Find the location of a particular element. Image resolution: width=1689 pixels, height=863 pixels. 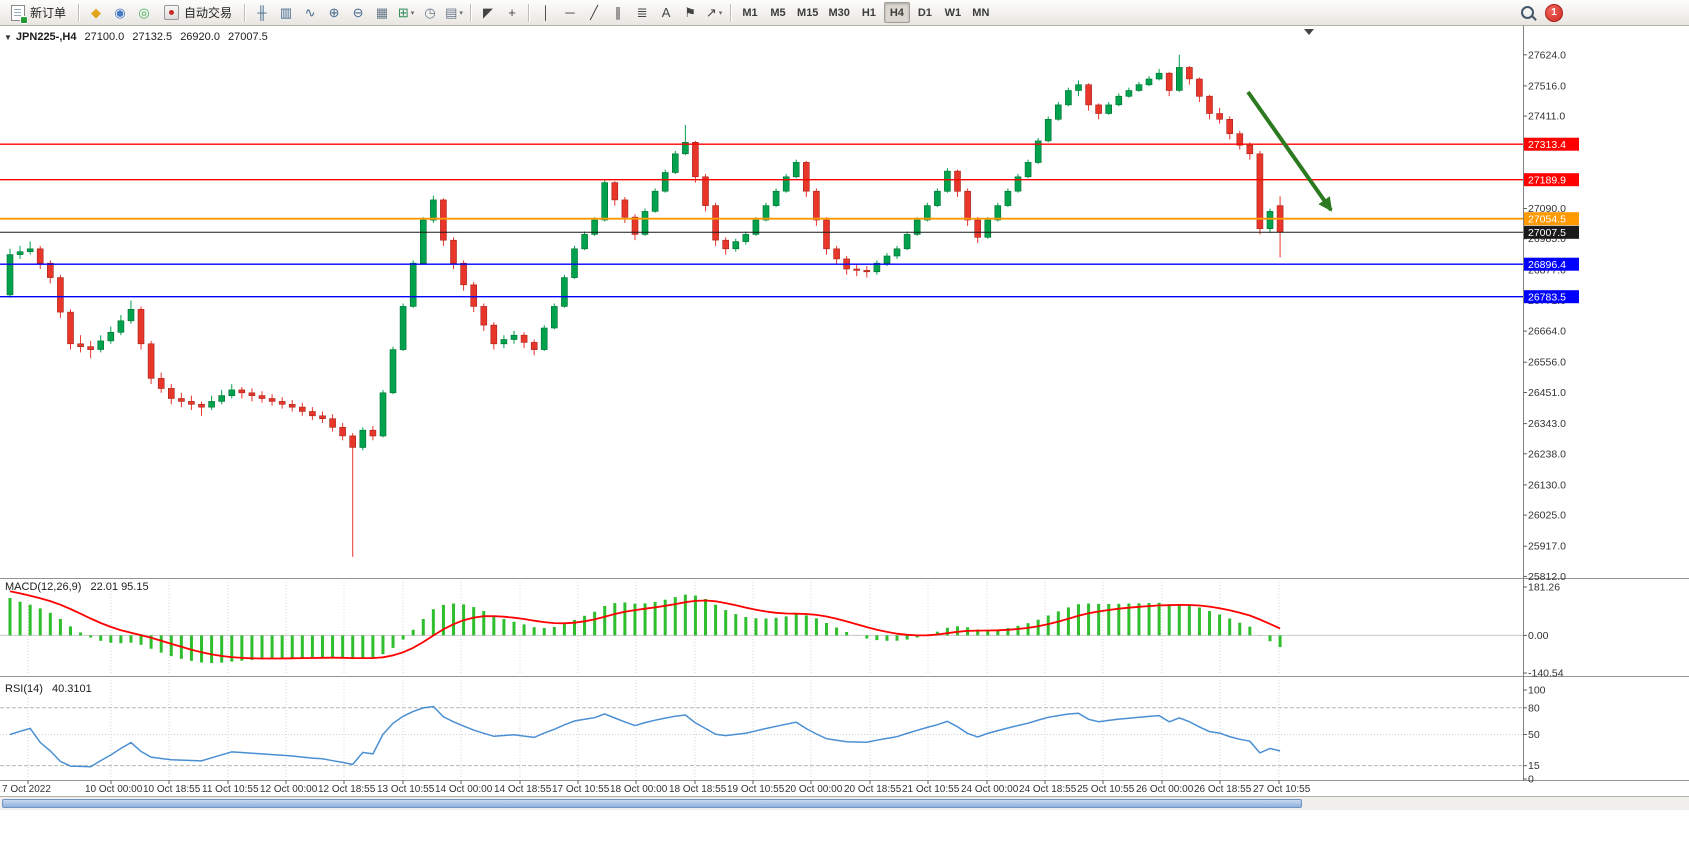

price-box-27007.5 is located at coordinates (1551, 232).